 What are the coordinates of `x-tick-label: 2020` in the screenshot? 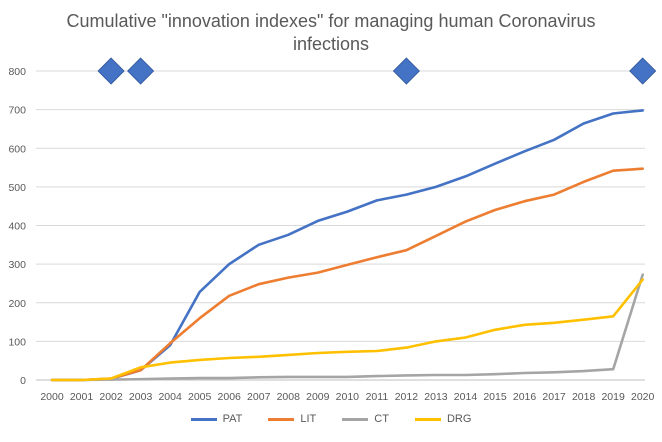 It's located at (643, 397).